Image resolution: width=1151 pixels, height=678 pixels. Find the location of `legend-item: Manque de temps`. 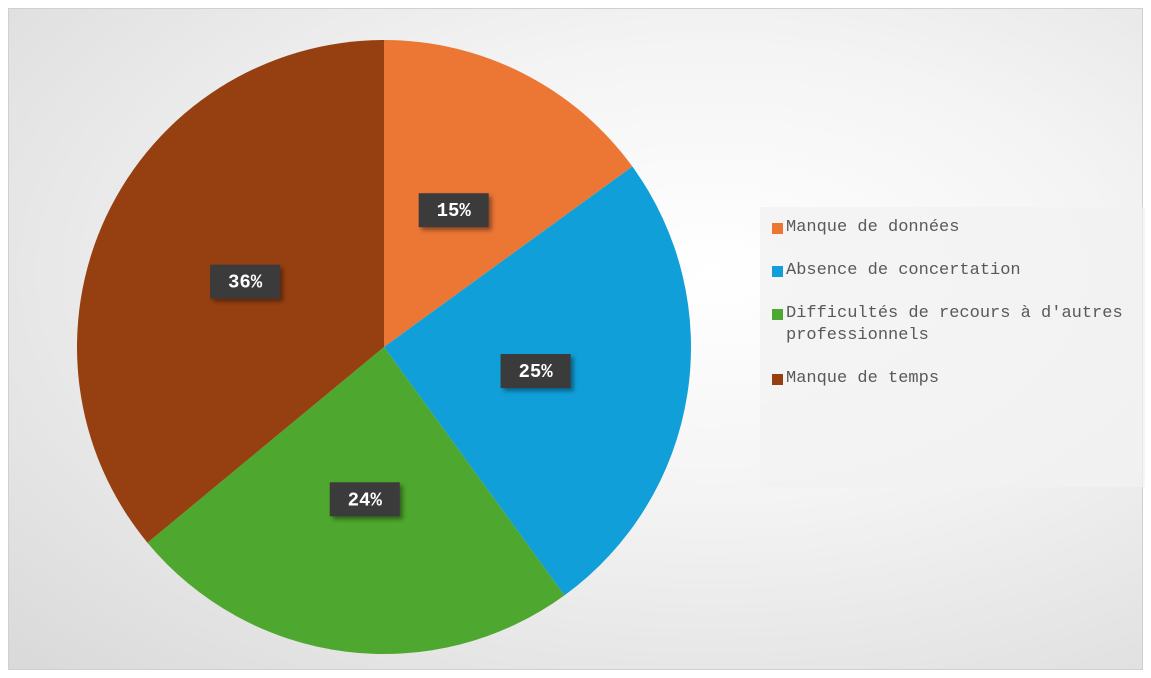

legend-item: Manque de temps is located at coordinates (958, 379).